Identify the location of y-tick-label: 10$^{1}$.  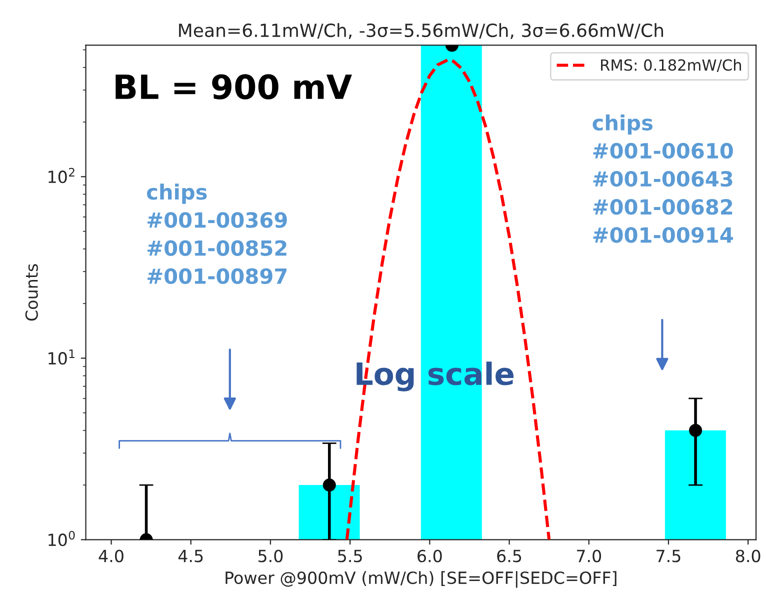
(61, 357).